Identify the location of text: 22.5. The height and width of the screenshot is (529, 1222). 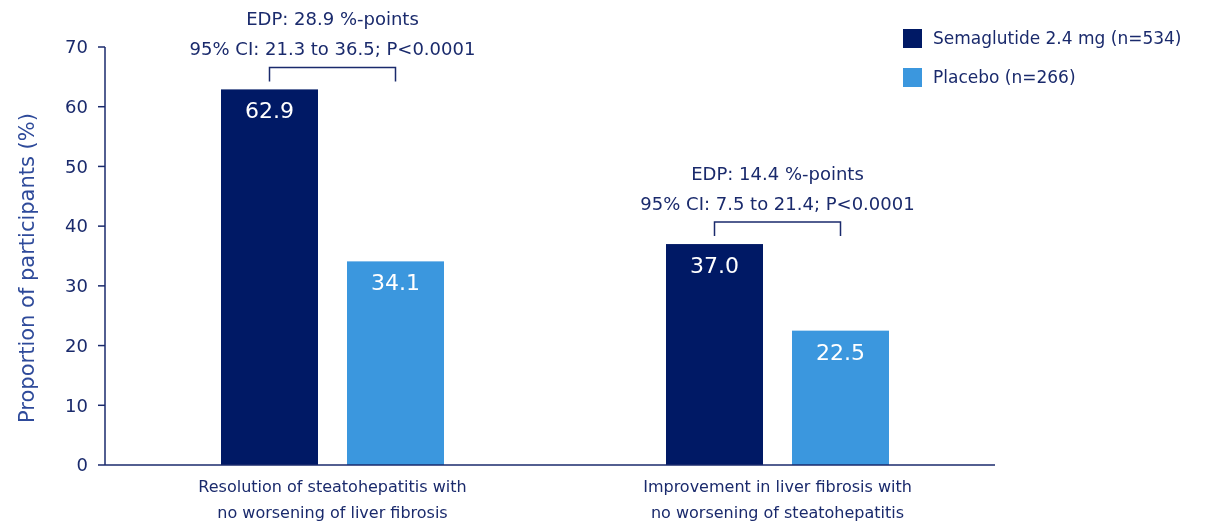
(840, 352).